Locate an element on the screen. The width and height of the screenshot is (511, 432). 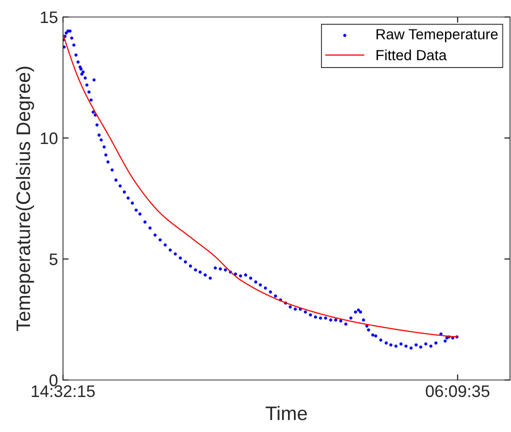
y-tick-label: 15 is located at coordinates (49, 18).